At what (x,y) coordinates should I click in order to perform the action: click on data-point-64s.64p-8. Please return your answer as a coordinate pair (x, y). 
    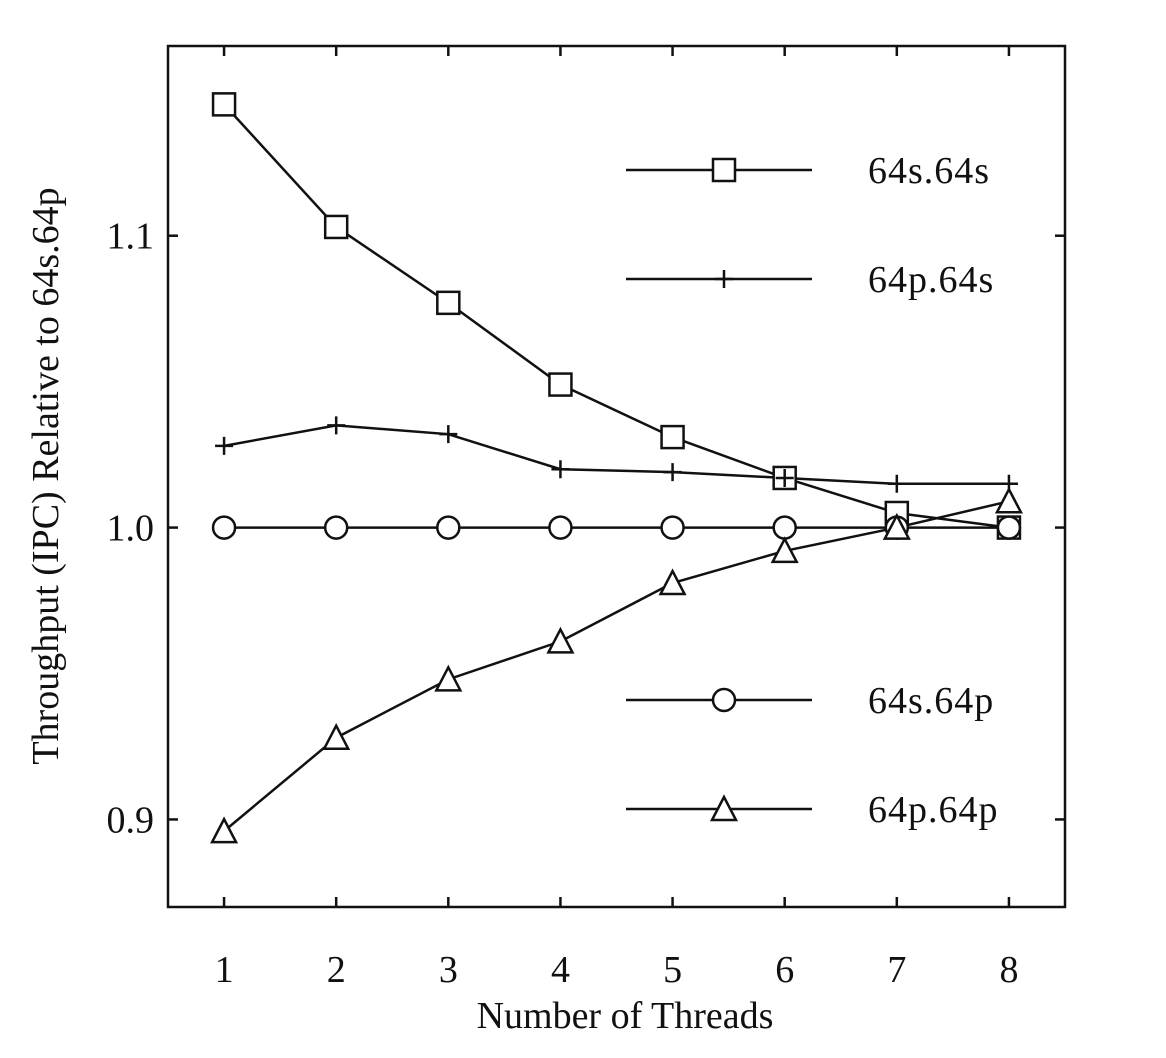
    Looking at the image, I should click on (1009, 527).